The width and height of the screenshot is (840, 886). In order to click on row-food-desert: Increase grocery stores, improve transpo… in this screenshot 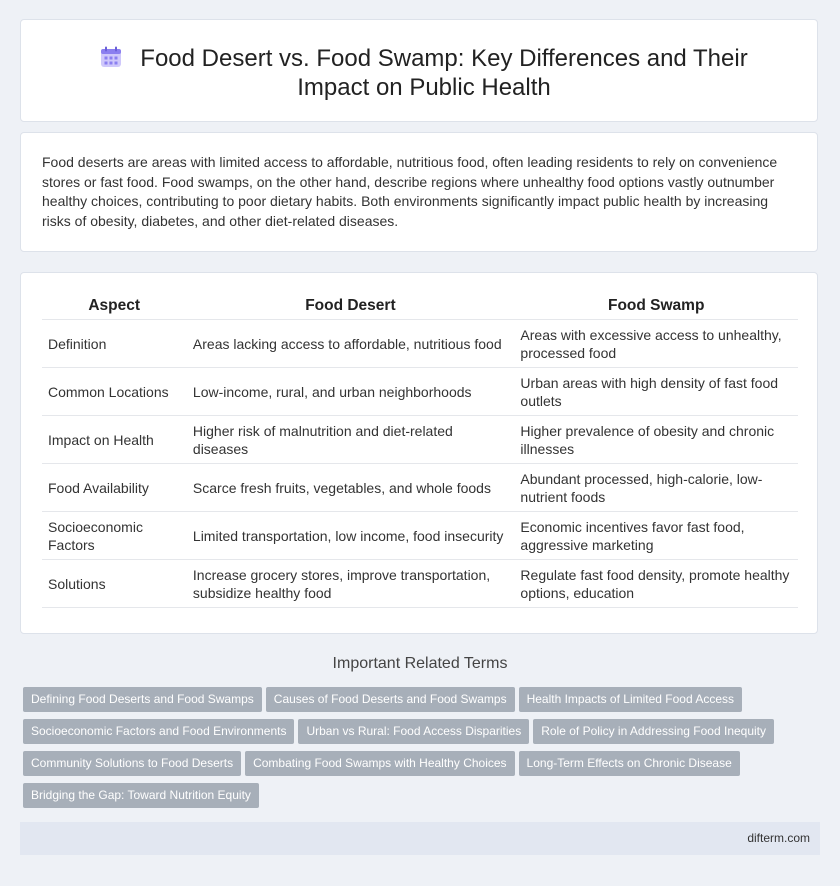, I will do `click(350, 583)`.